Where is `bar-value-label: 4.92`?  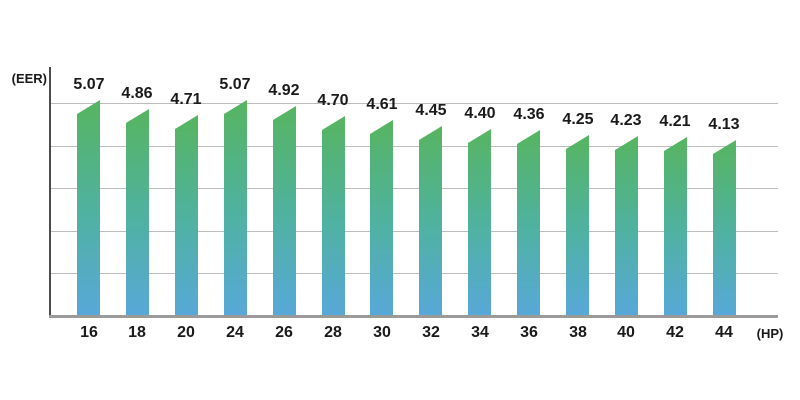
bar-value-label: 4.92 is located at coordinates (284, 90).